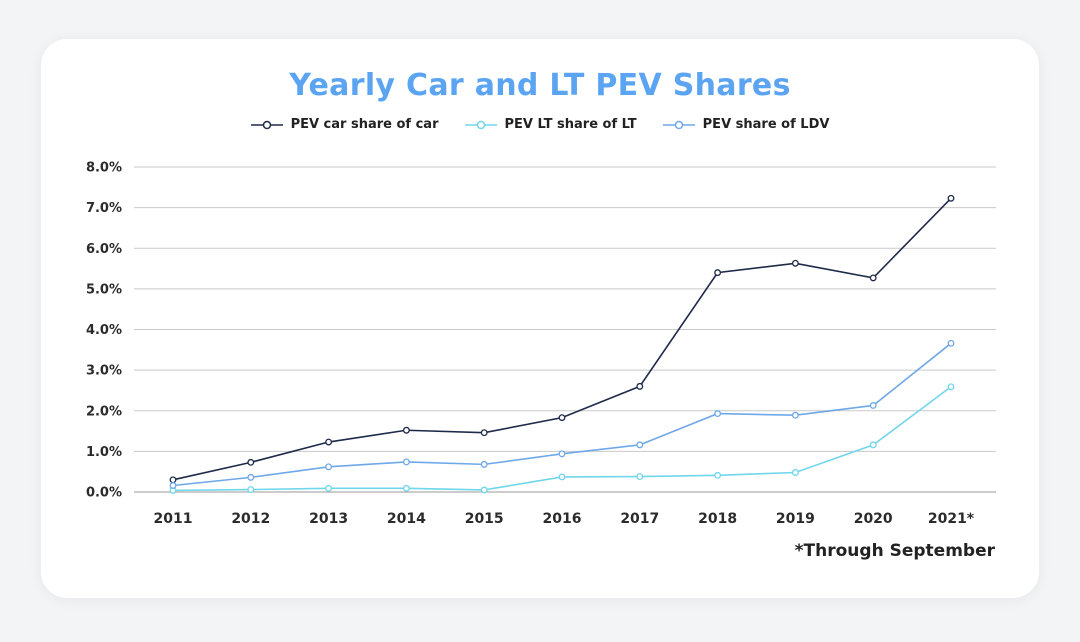  I want to click on y-tick-label: 7.0%, so click(104, 208).